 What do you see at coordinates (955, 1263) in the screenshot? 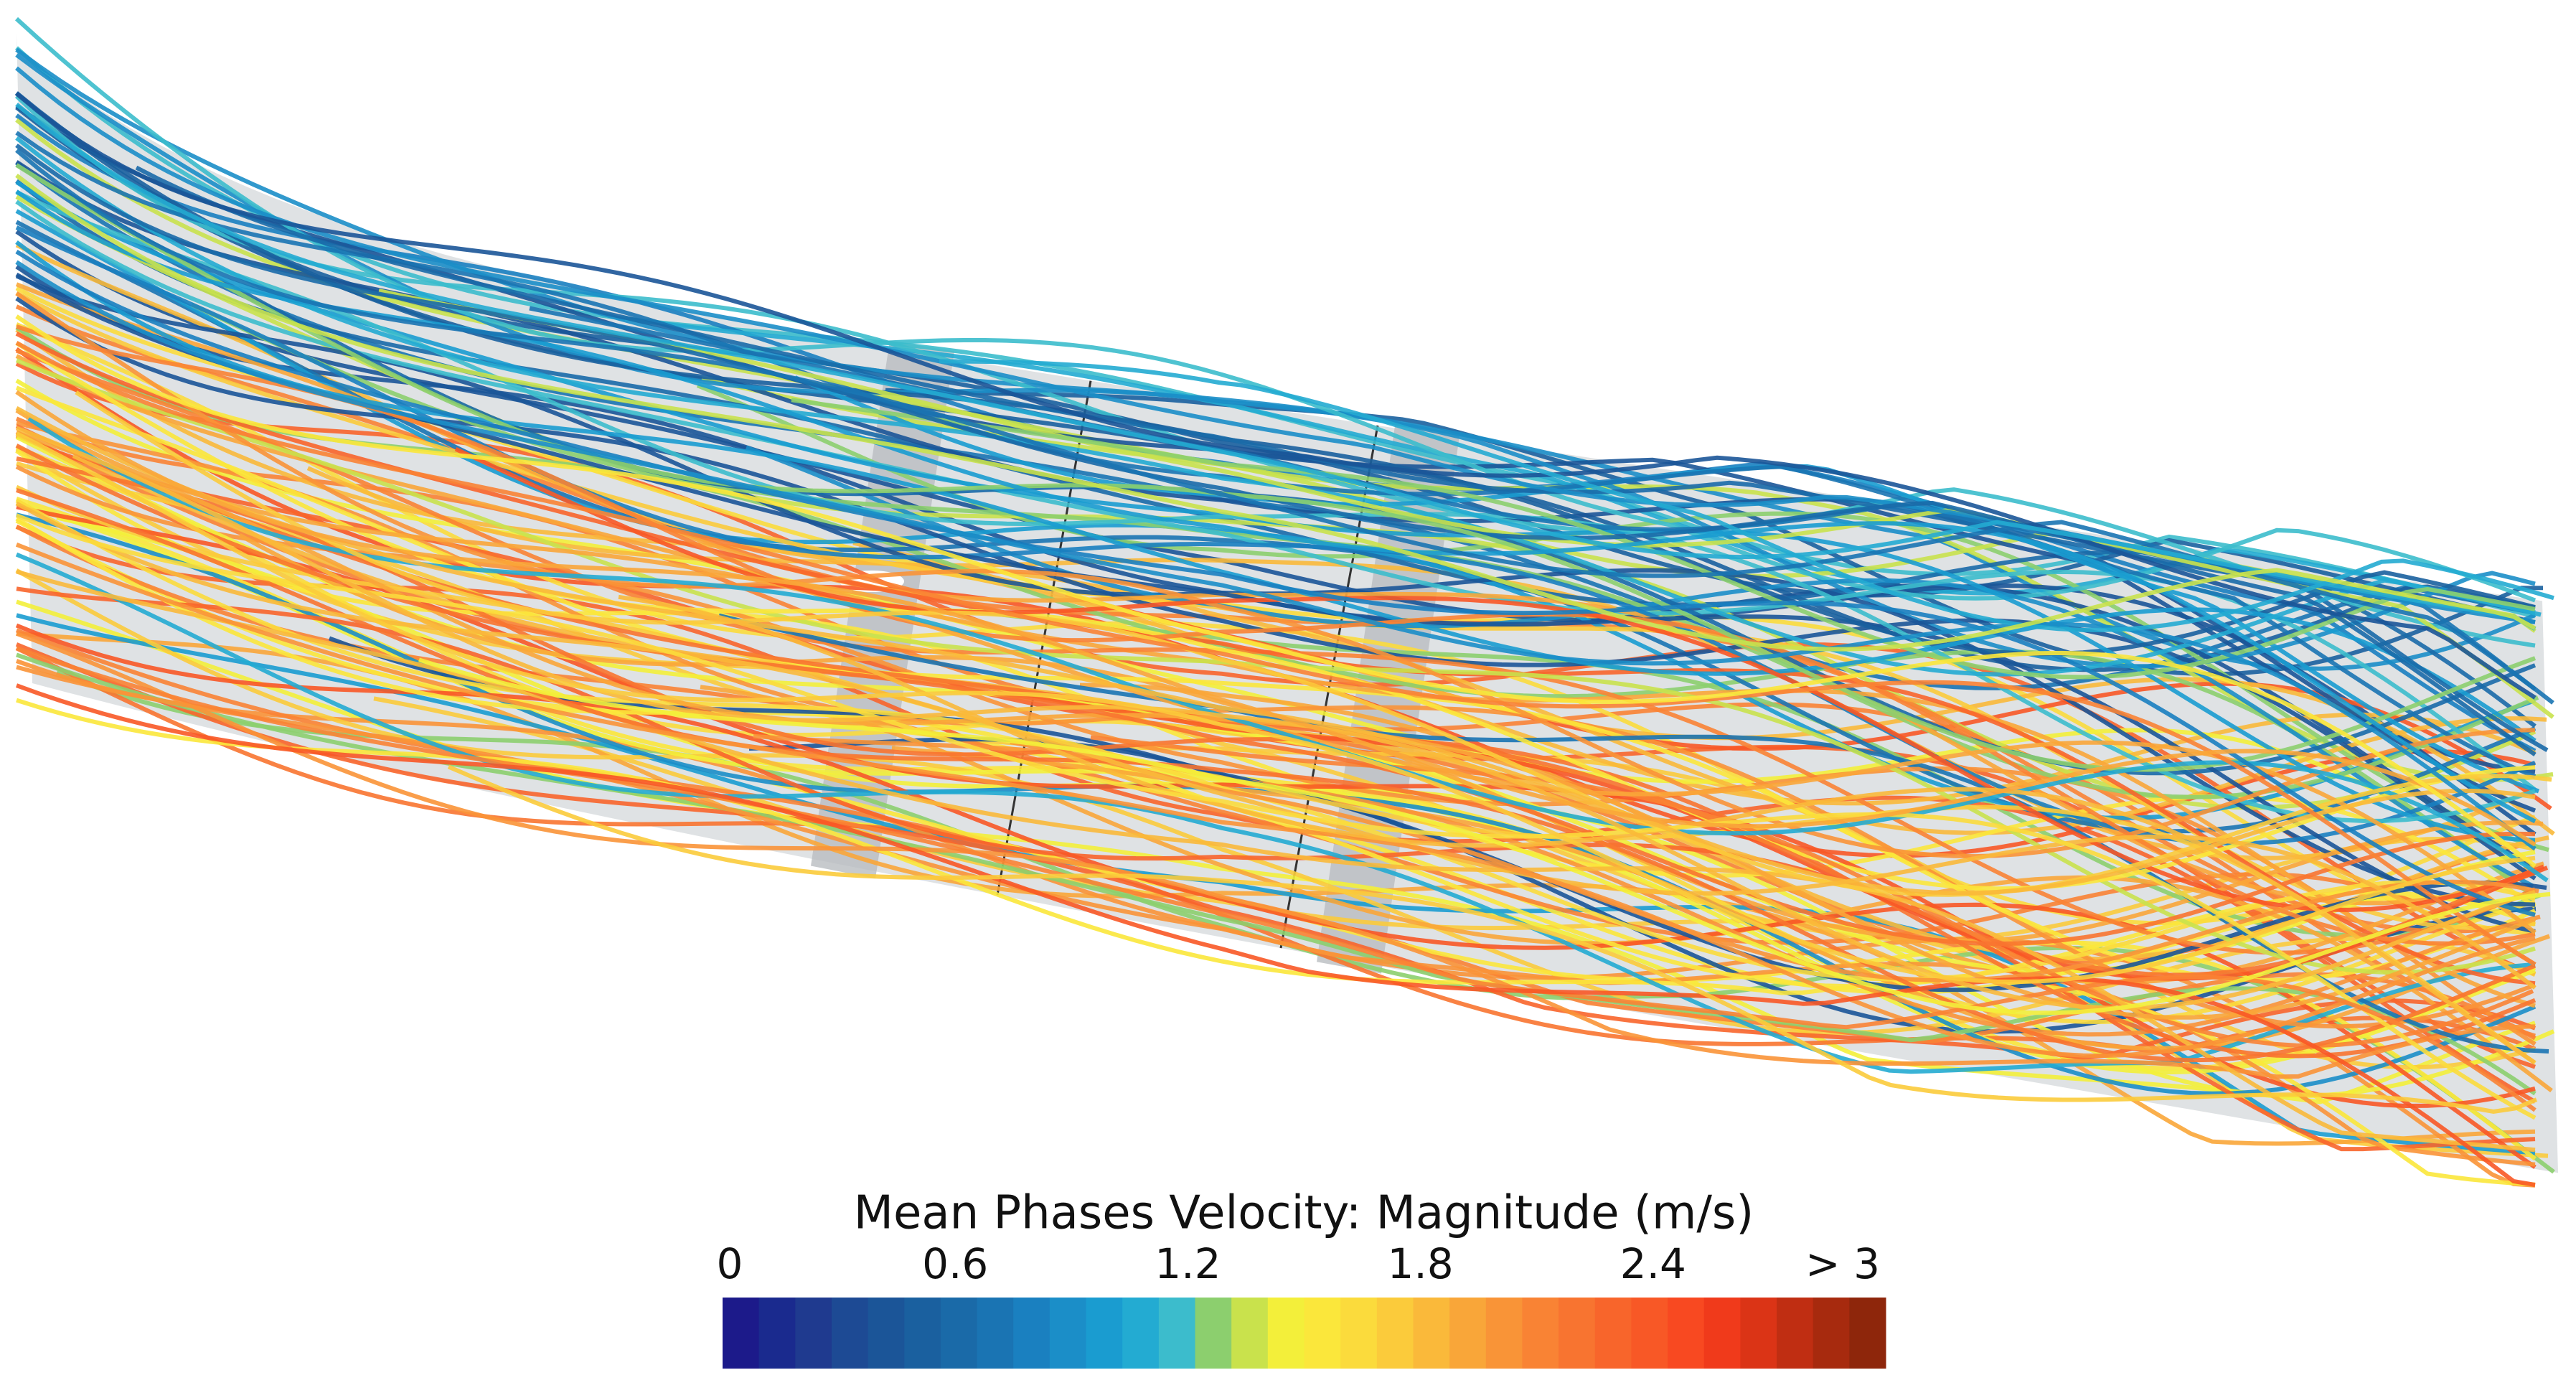
I see `colorbar-tick-label: 0.6` at bounding box center [955, 1263].